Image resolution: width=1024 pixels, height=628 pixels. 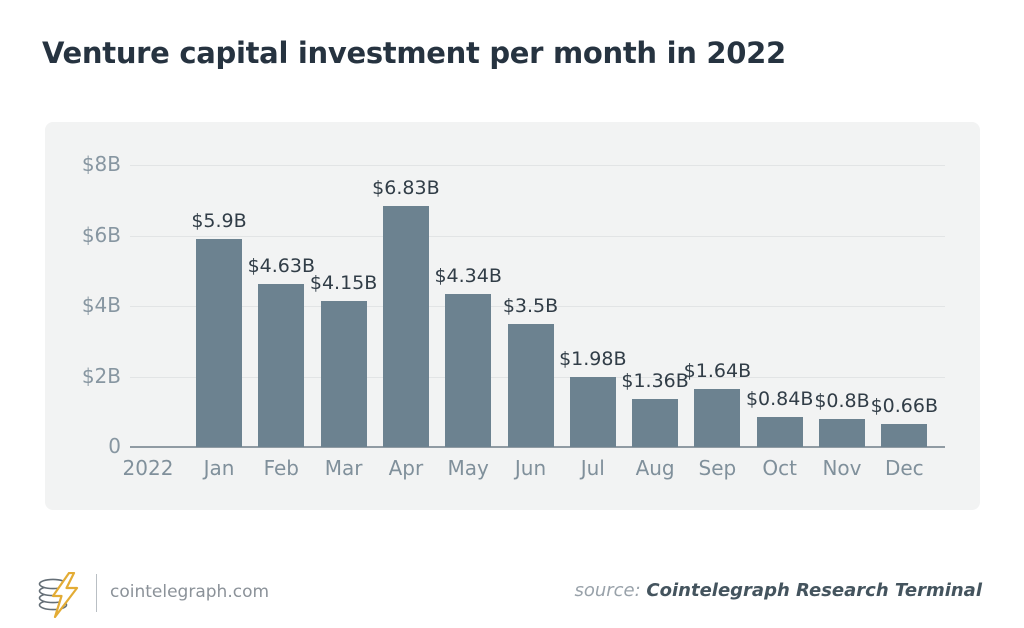 I want to click on footer-divider, so click(x=96, y=593).